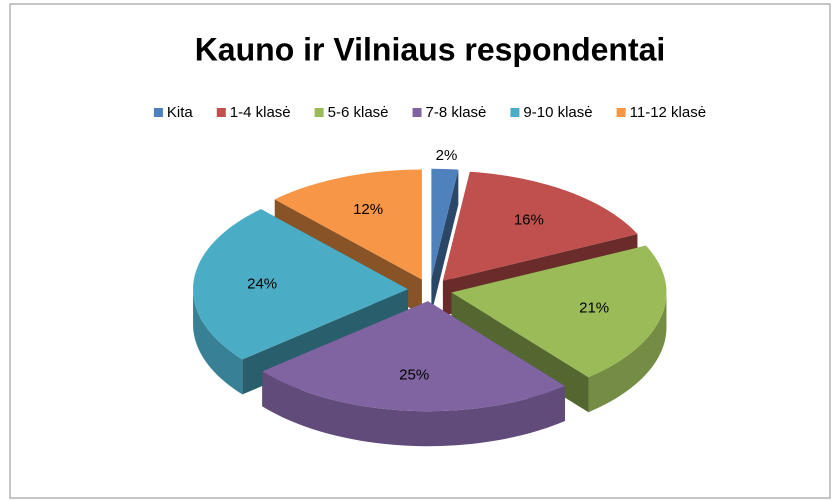 This screenshot has height=501, width=833. Describe the element at coordinates (368, 209) in the screenshot. I see `data-label: 12%` at that location.